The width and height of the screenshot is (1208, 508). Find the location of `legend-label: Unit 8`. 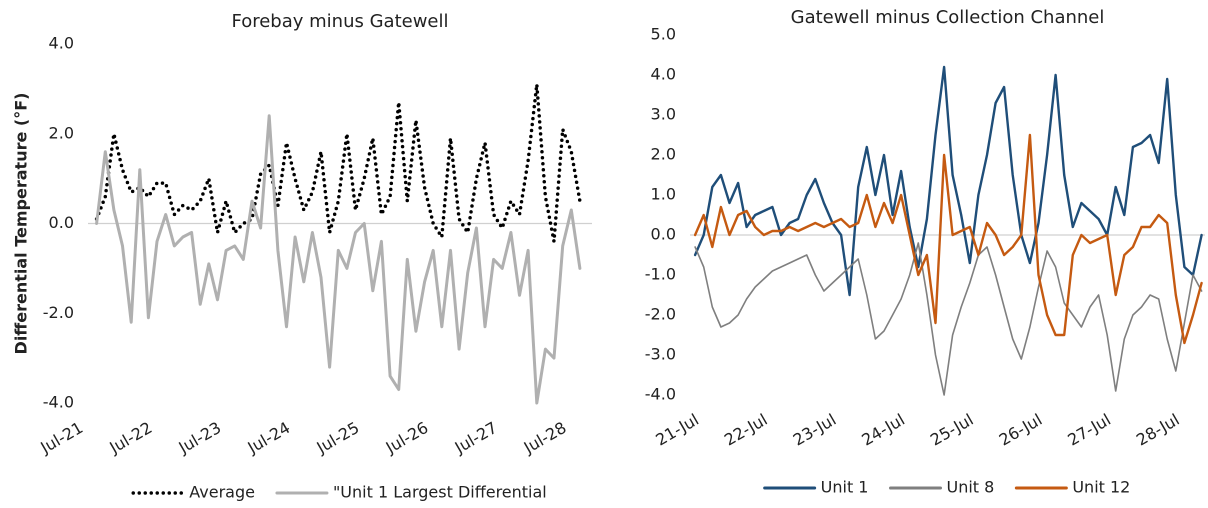

legend-label: Unit 8 is located at coordinates (970, 487).